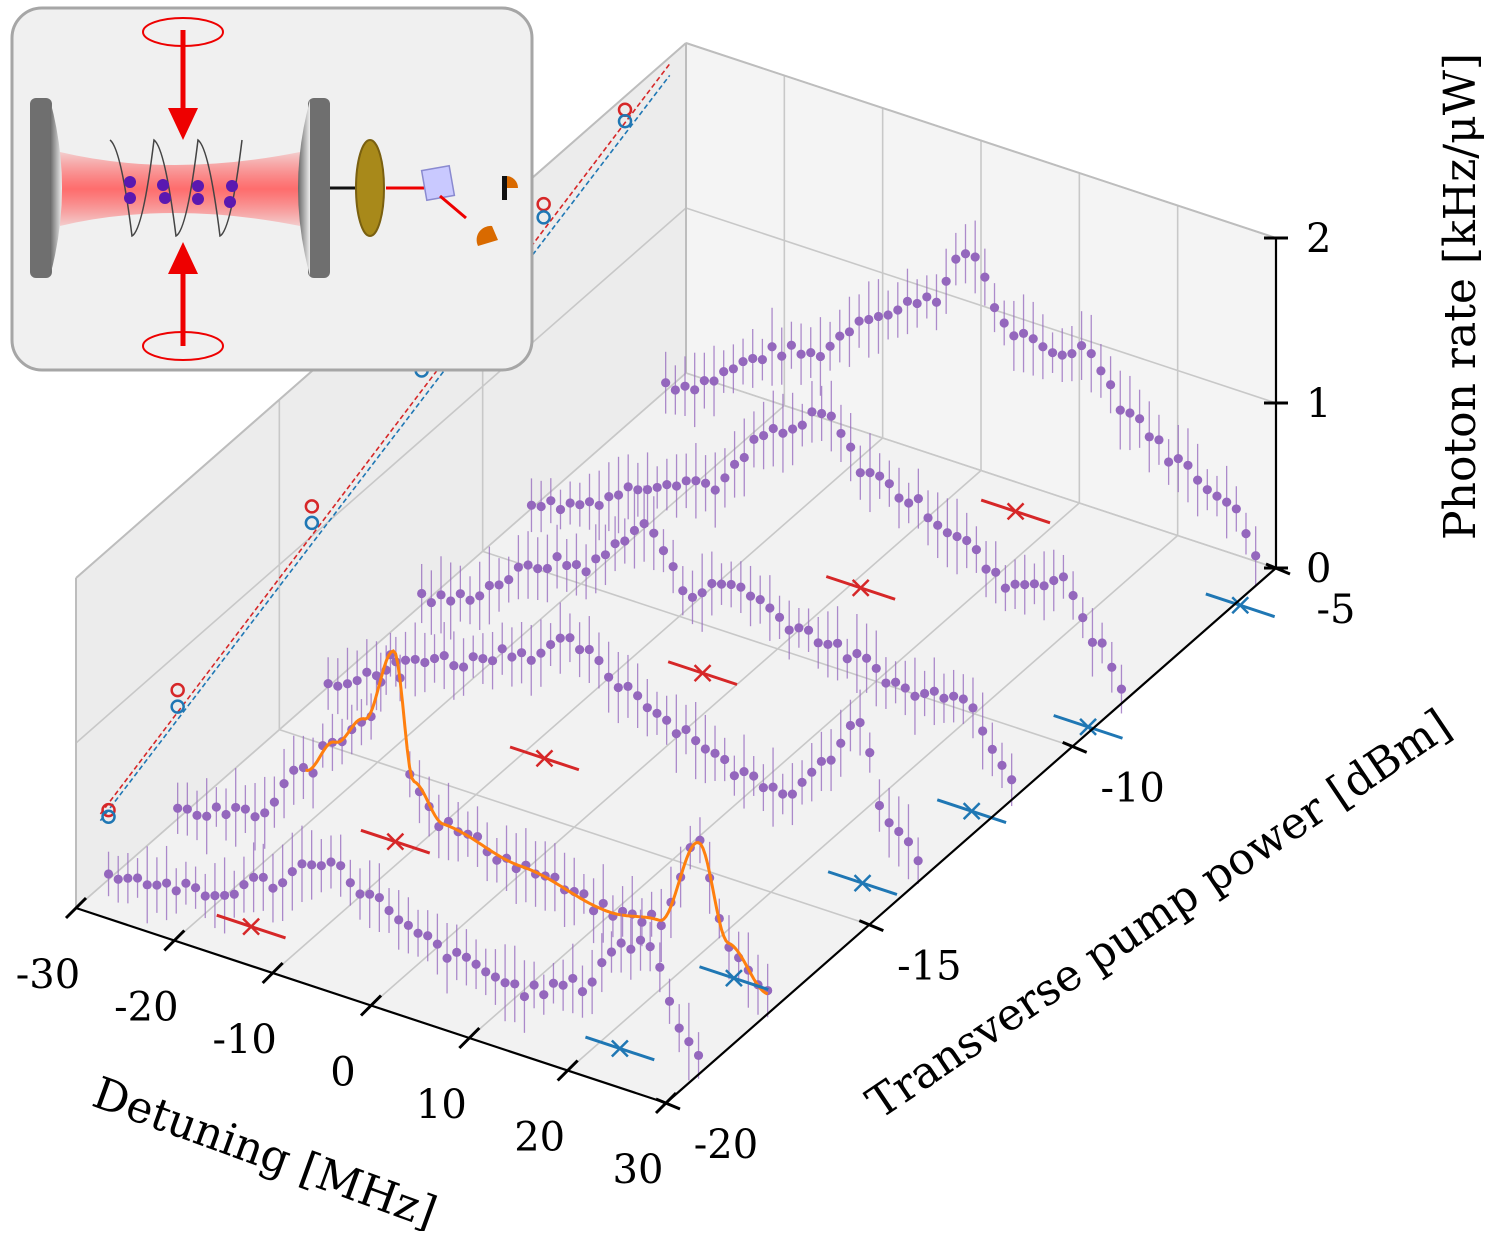 This screenshot has width=1500, height=1235. I want to click on polarization-bottom, so click(183, 346).